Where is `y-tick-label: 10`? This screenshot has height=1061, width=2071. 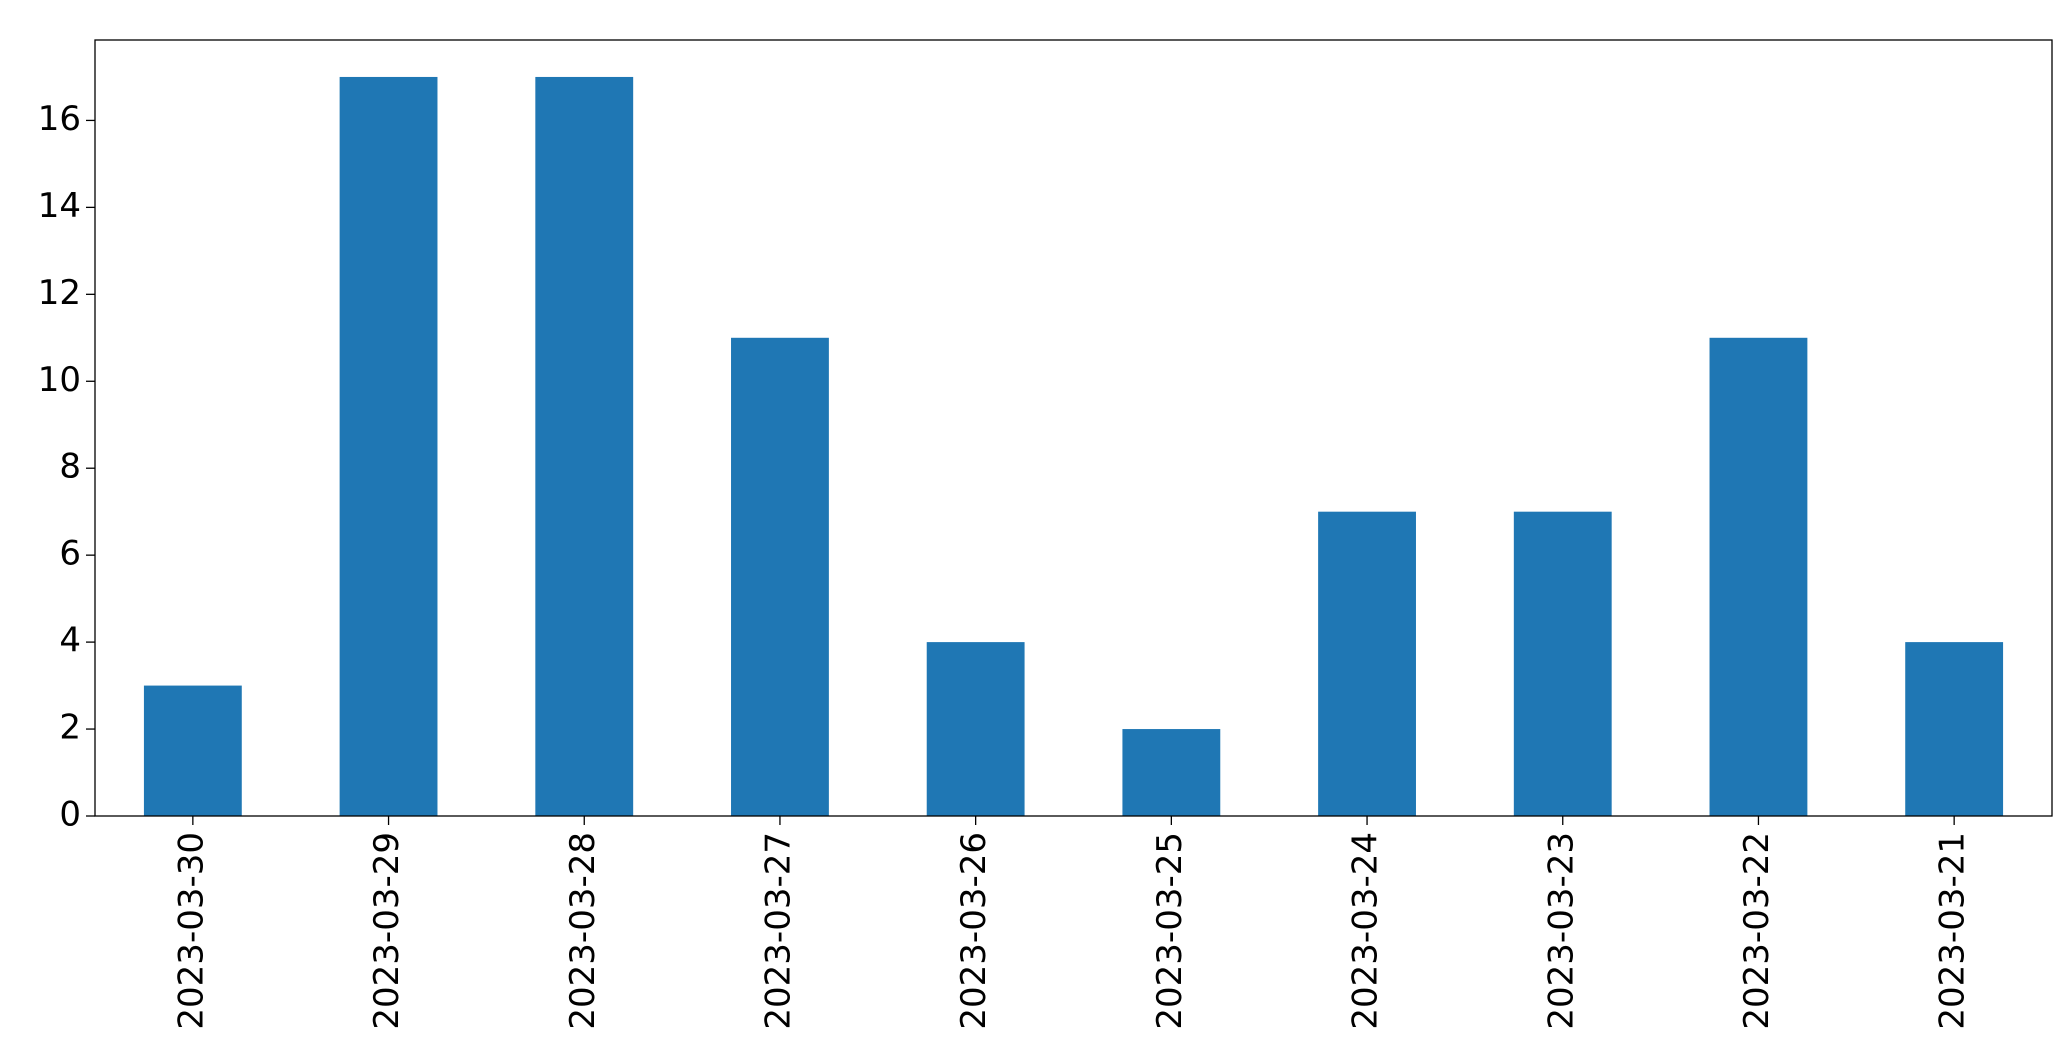 y-tick-label: 10 is located at coordinates (59, 380).